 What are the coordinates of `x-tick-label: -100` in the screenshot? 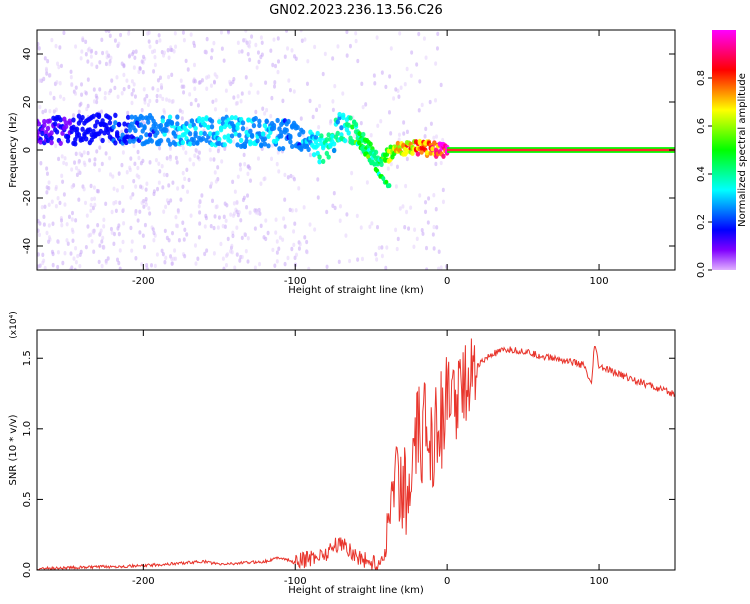 It's located at (295, 581).